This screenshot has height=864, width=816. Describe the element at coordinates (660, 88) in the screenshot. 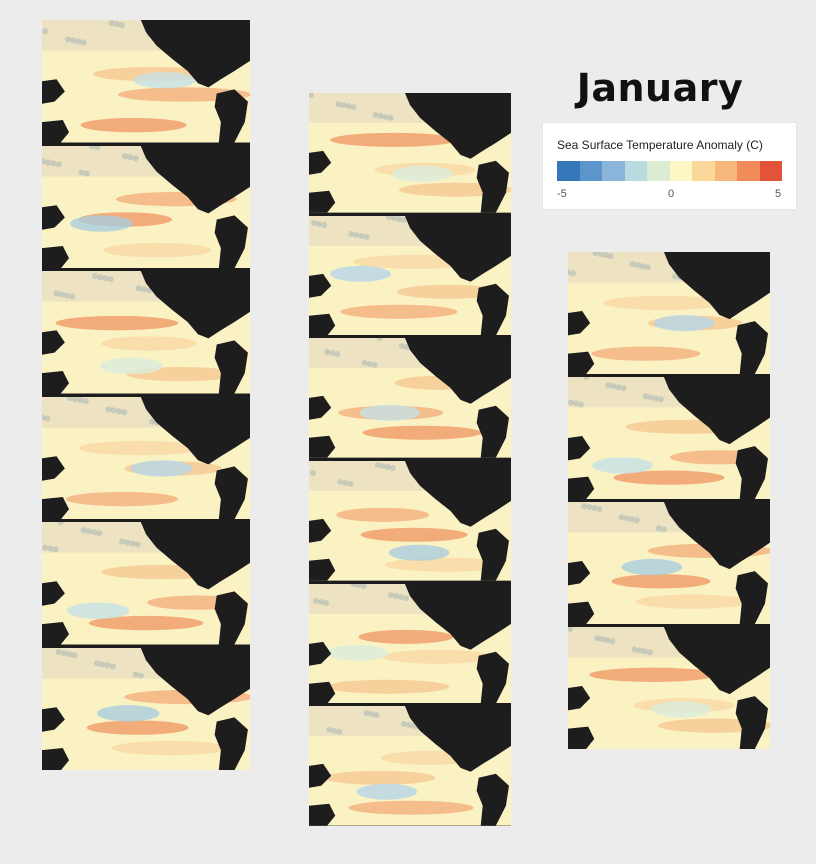

I see `month-title: January` at that location.